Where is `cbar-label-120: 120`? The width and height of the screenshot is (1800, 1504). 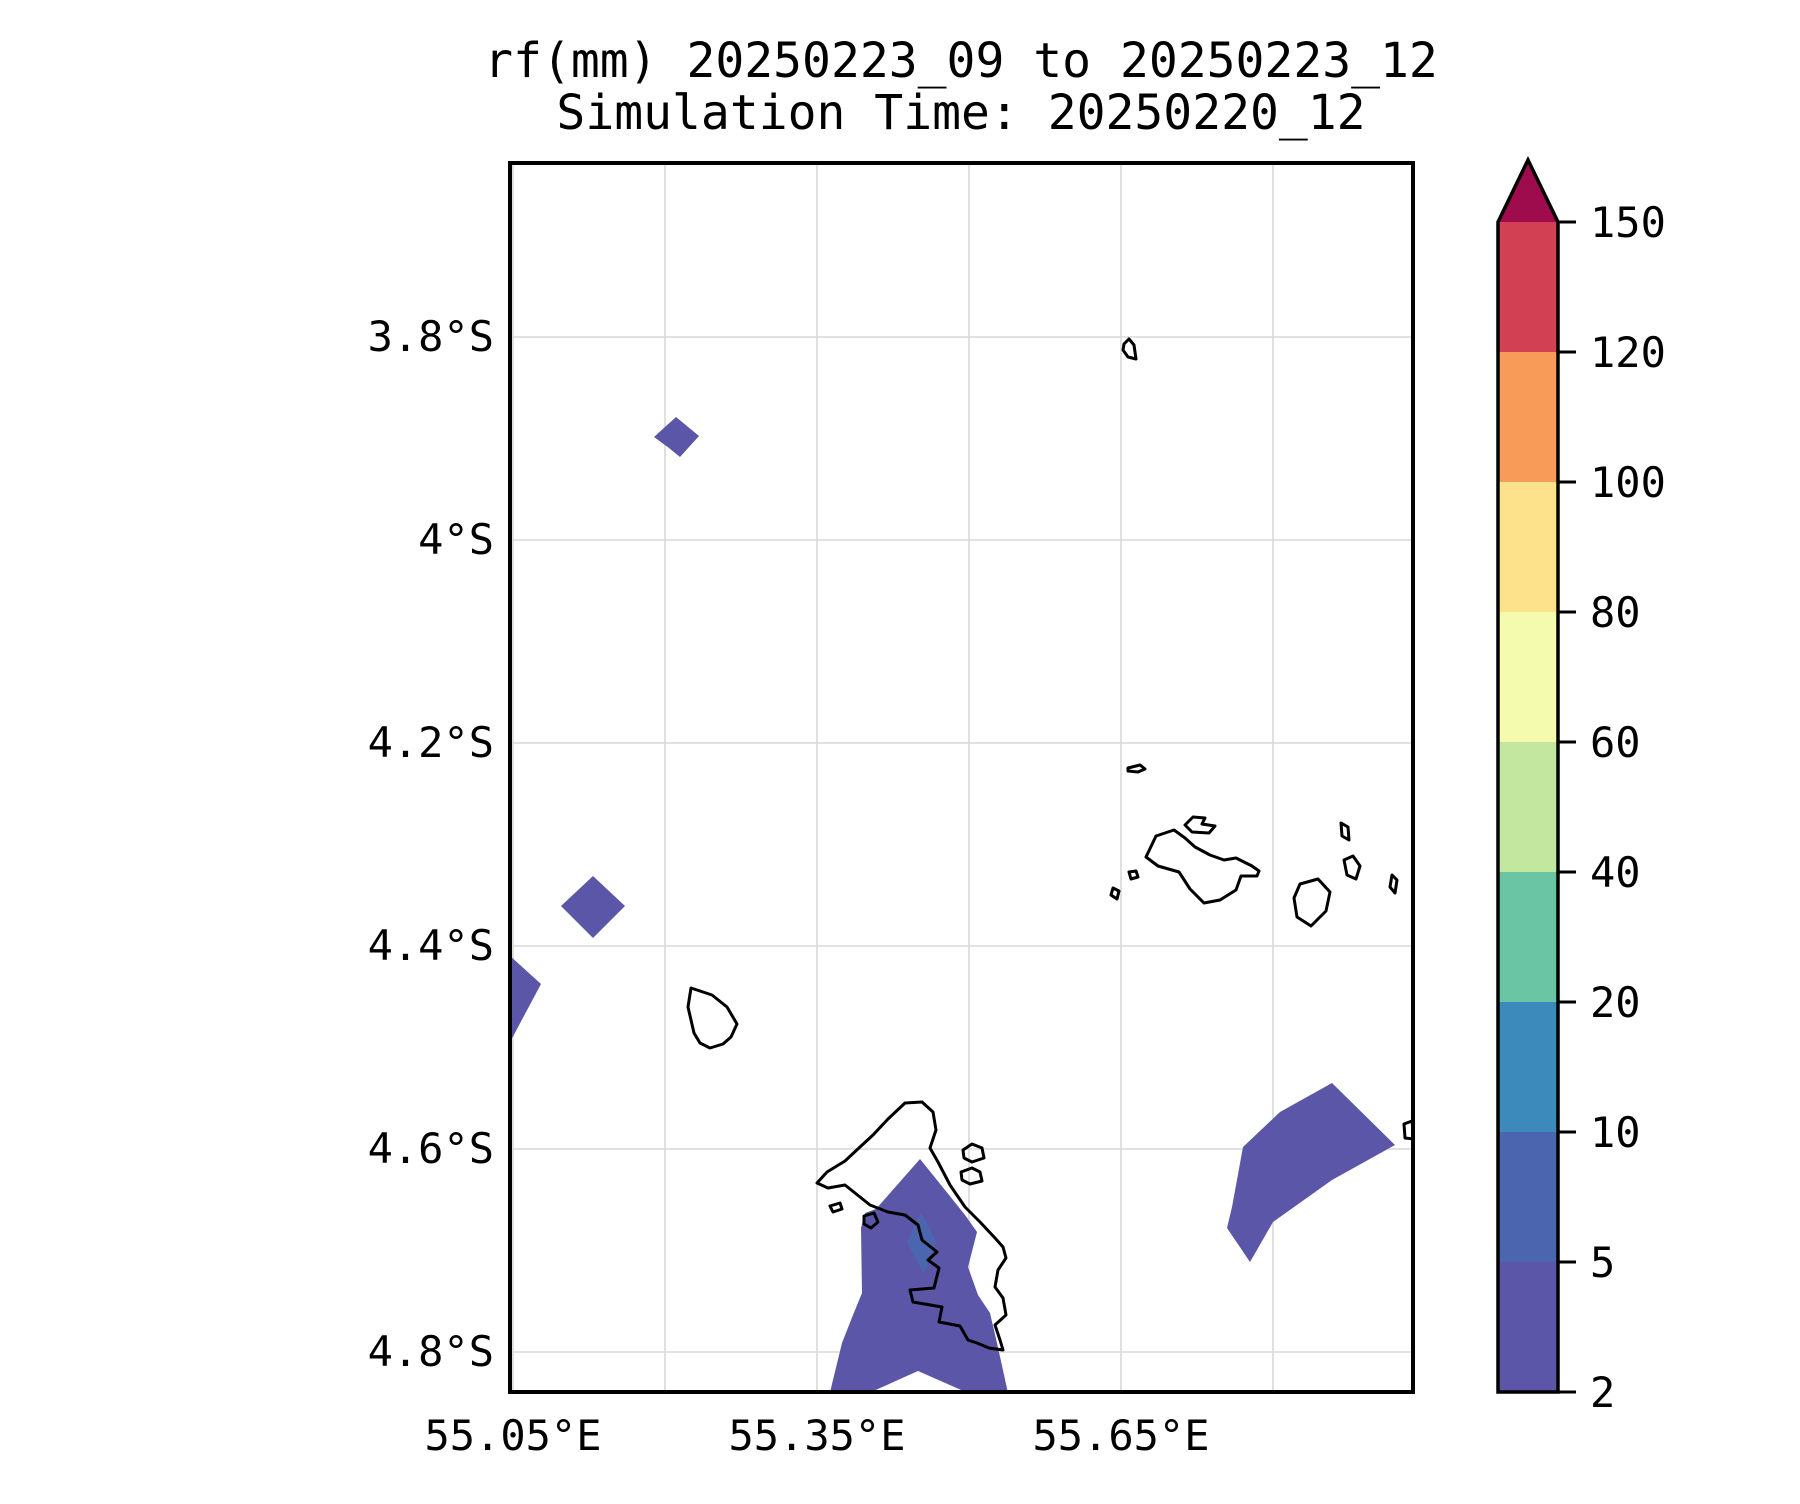
cbar-label-120: 120 is located at coordinates (1628, 352).